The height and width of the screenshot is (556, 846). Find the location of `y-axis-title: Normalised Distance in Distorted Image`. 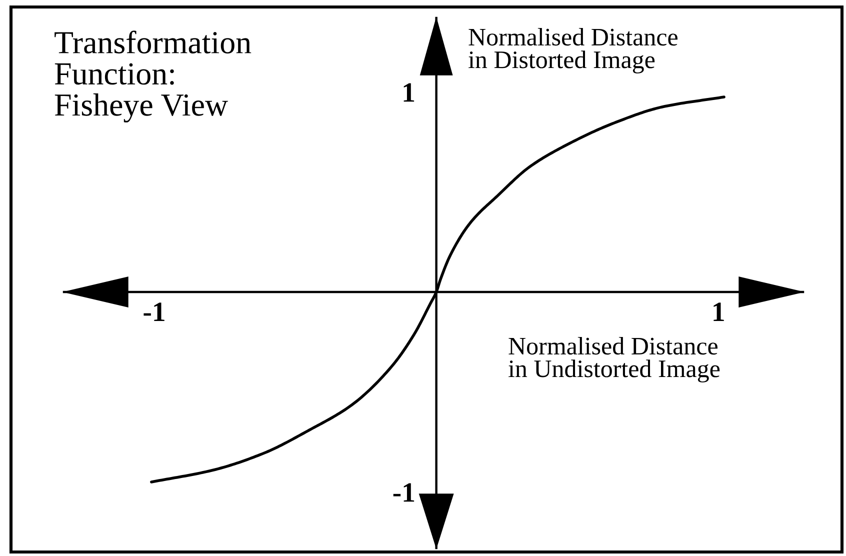

y-axis-title: Normalised Distance in Distorted Image is located at coordinates (573, 51).